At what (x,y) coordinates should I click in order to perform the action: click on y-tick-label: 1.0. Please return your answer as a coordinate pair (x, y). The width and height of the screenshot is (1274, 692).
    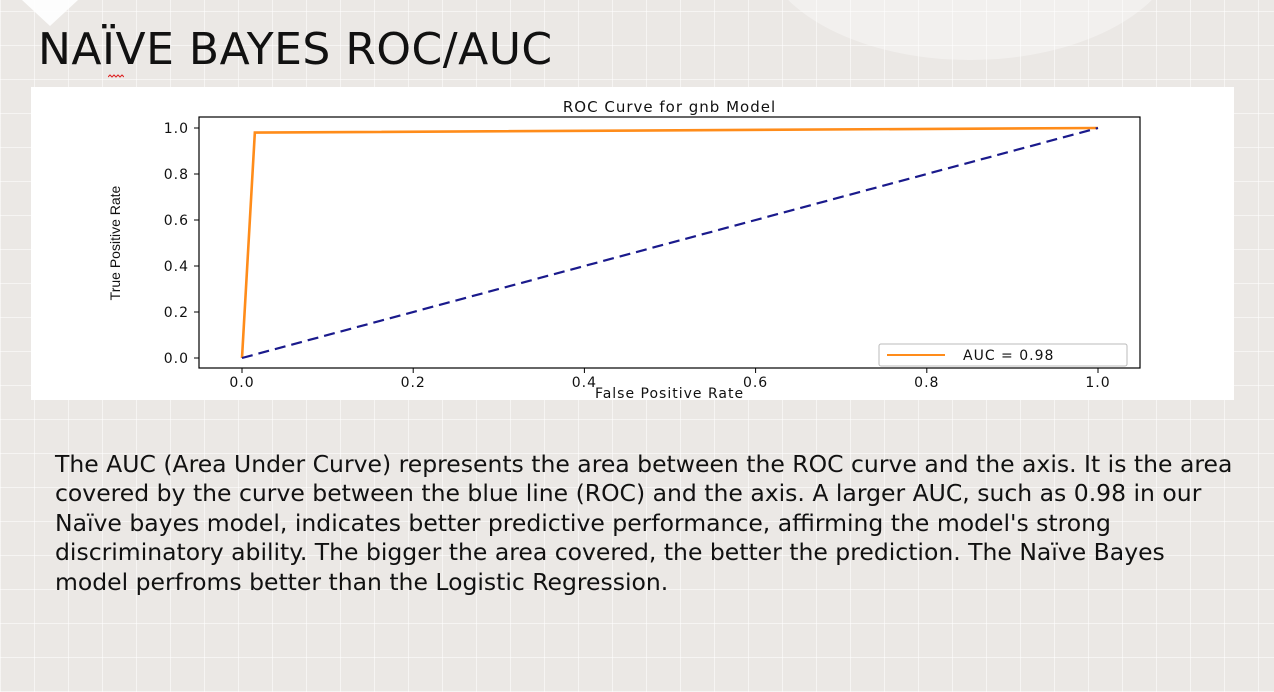
    Looking at the image, I should click on (176, 129).